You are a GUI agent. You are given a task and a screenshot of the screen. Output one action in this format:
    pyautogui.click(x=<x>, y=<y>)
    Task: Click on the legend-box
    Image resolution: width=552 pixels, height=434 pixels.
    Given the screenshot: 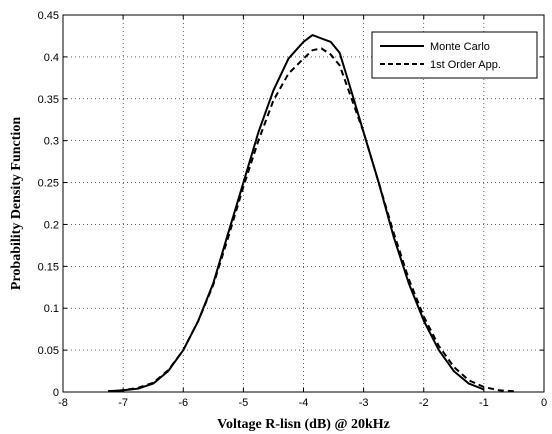 What is the action you would take?
    pyautogui.click(x=454, y=55)
    